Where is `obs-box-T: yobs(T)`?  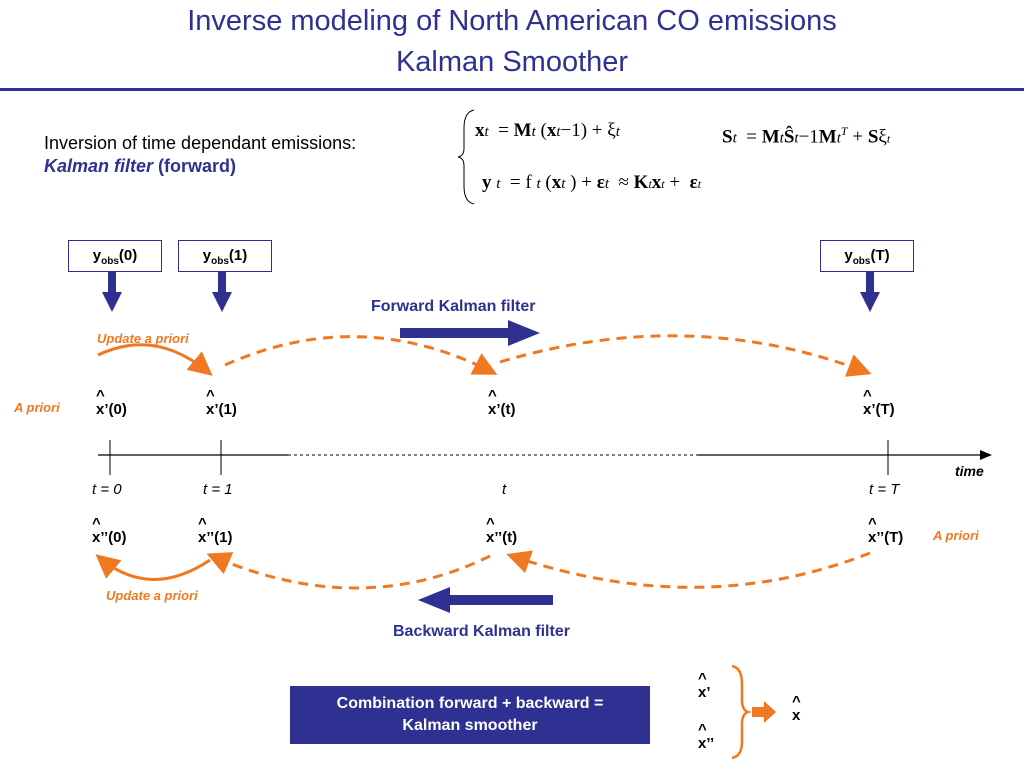 obs-box-T: yobs(T) is located at coordinates (867, 256).